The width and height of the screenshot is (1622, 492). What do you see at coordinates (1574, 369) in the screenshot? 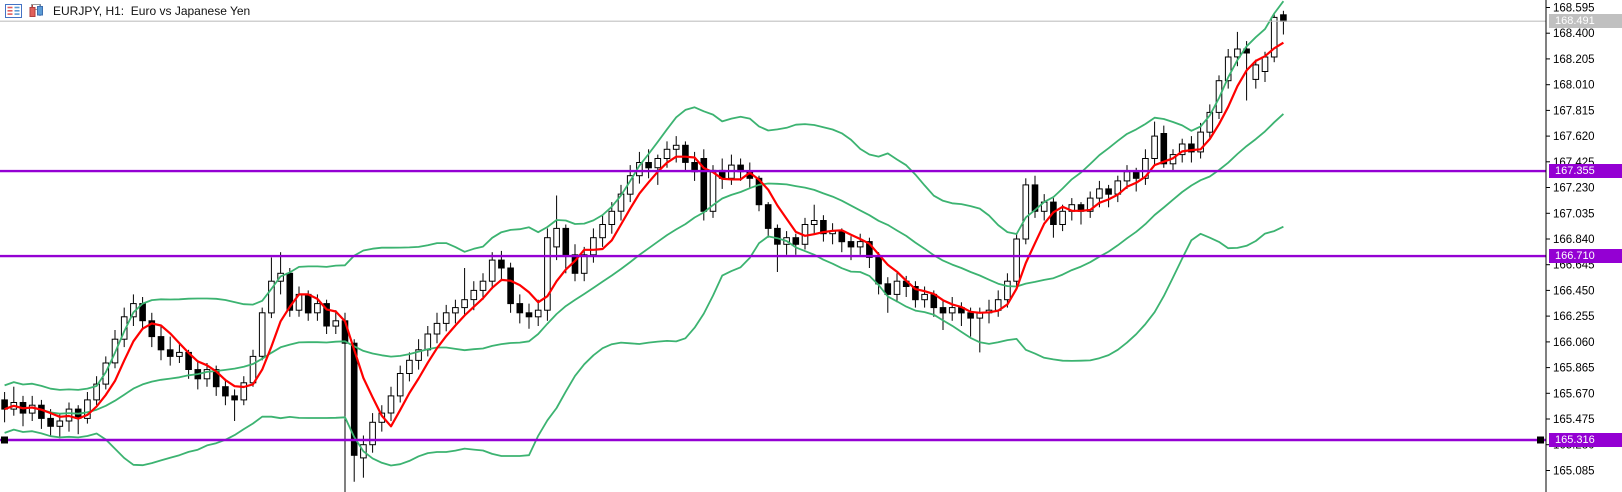
I see `axis-tick-label: 165.865` at bounding box center [1574, 369].